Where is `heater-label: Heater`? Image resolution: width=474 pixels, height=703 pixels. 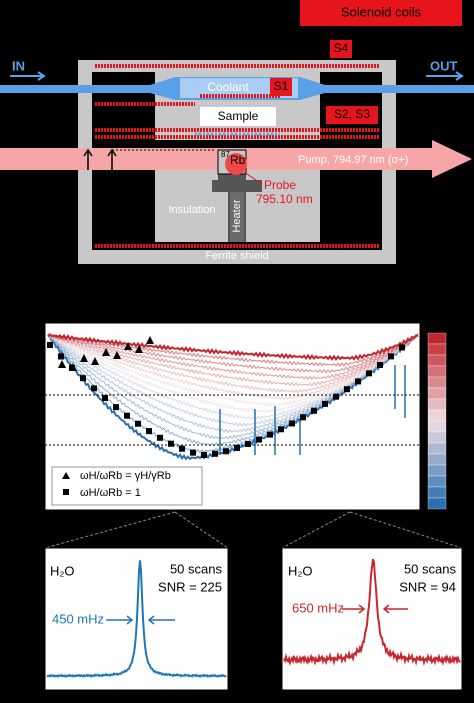 heater-label: Heater is located at coordinates (237, 215).